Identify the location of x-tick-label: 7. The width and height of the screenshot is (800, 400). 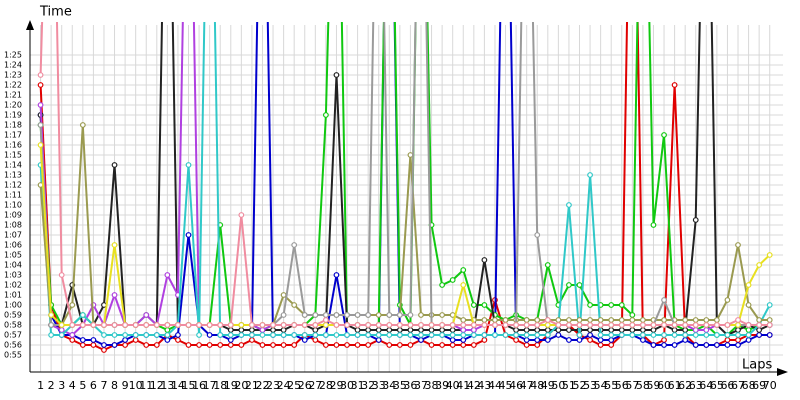
(103, 385).